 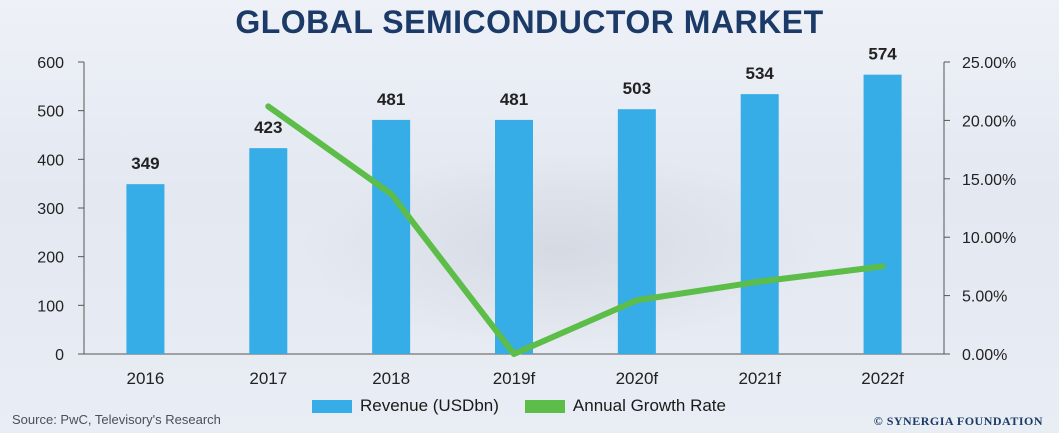 I want to click on y-left-tick-label: 500, so click(x=50, y=112).